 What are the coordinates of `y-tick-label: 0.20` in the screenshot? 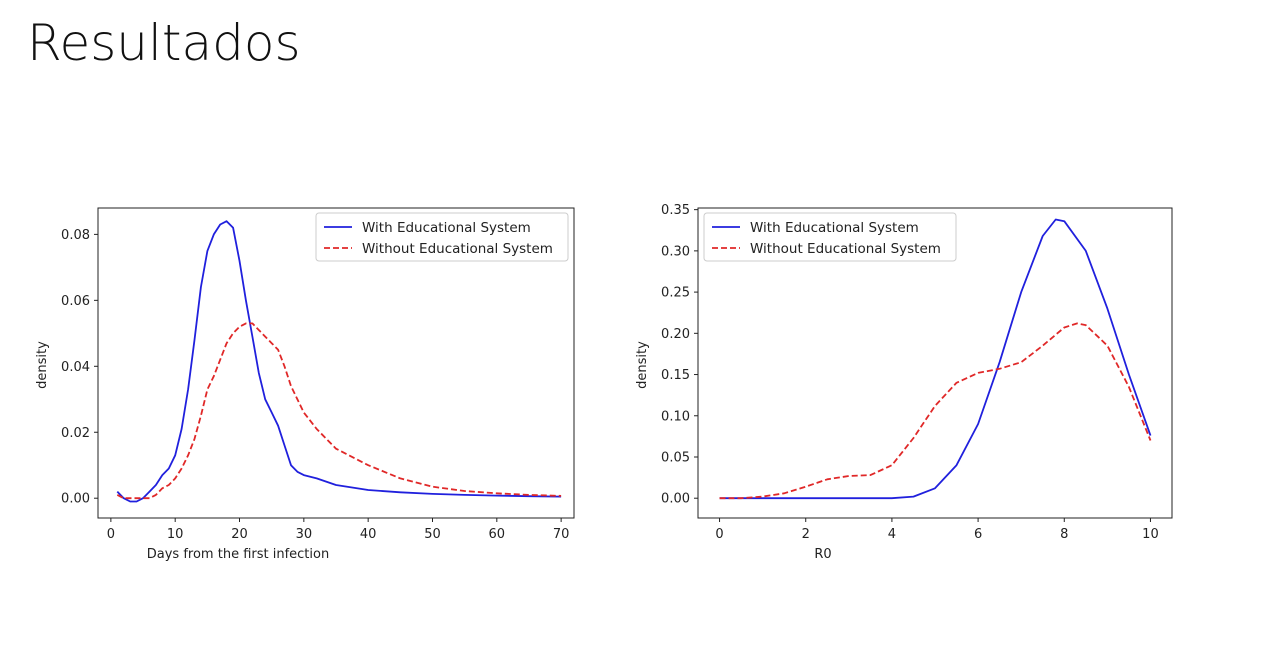 It's located at (675, 334).